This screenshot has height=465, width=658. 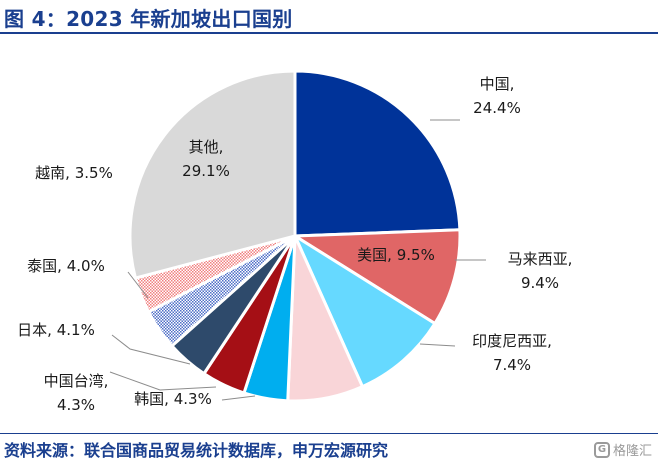 I want to click on title-divider, so click(x=329, y=33).